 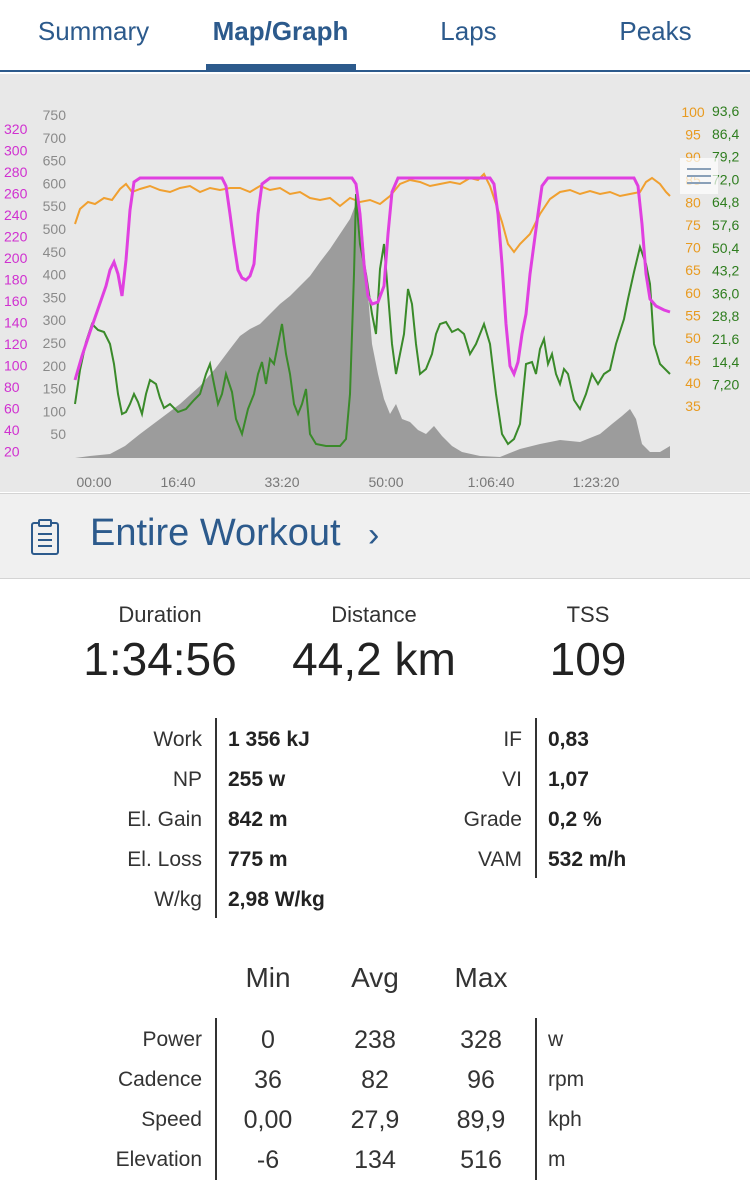 I want to click on elevation-axis-tick: 300, so click(x=55, y=320).